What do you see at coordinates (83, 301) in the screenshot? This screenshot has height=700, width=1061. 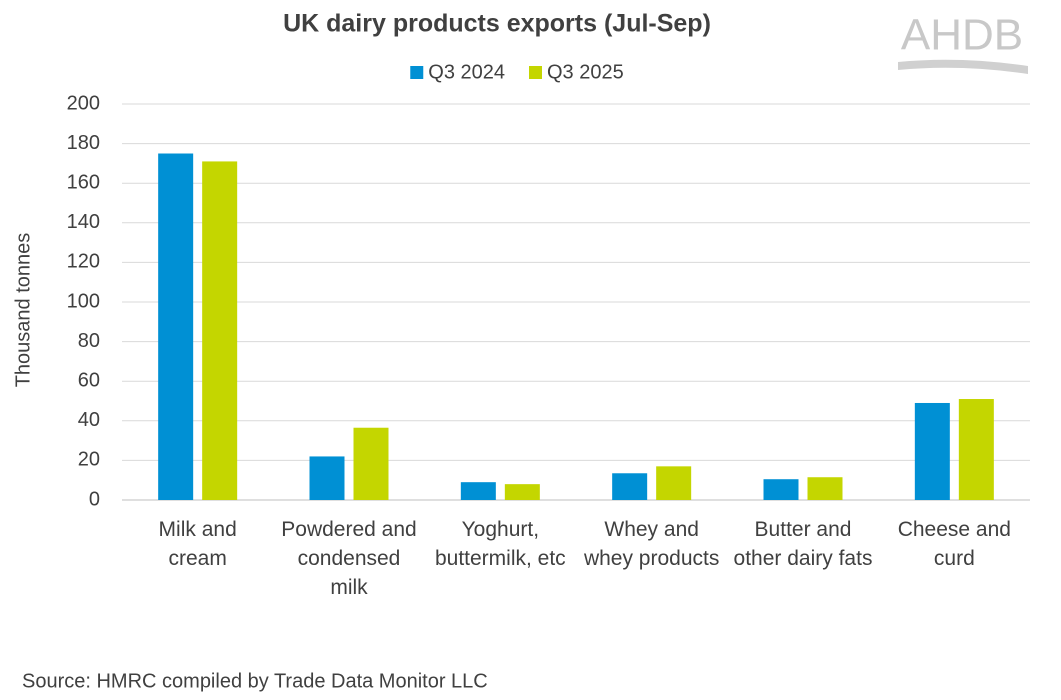 I see `y-tick-label: 100` at bounding box center [83, 301].